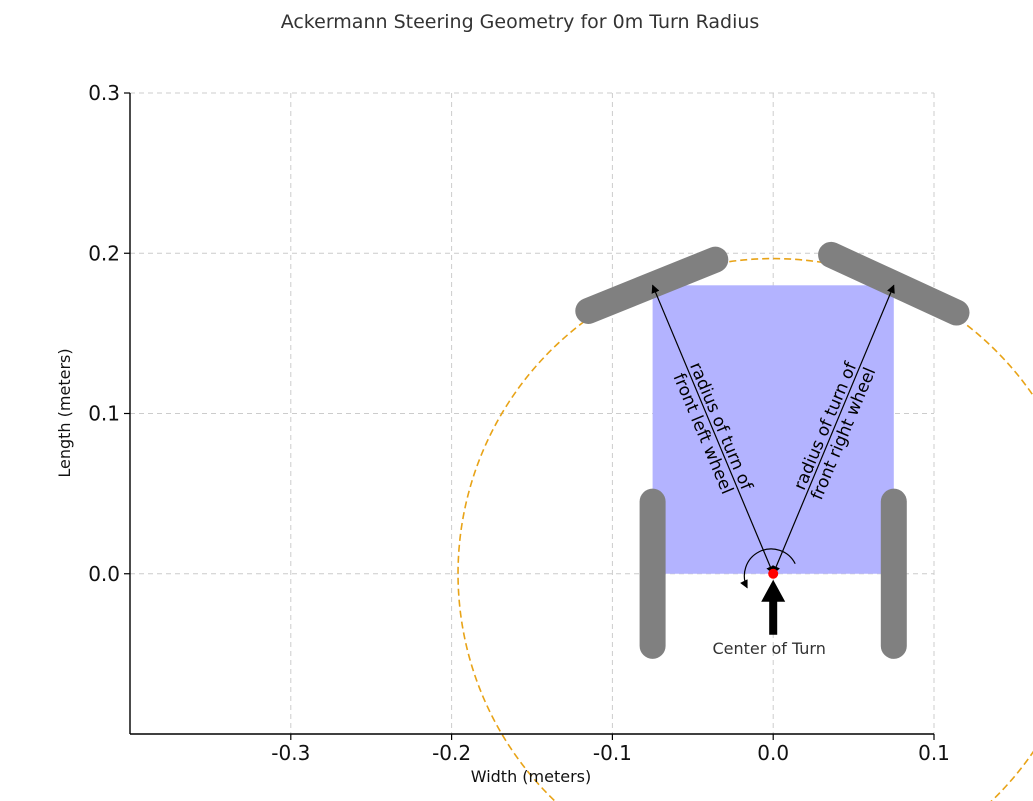 Image resolution: width=1033 pixels, height=801 pixels. I want to click on x-tick-label-0: -0.3, so click(290, 753).